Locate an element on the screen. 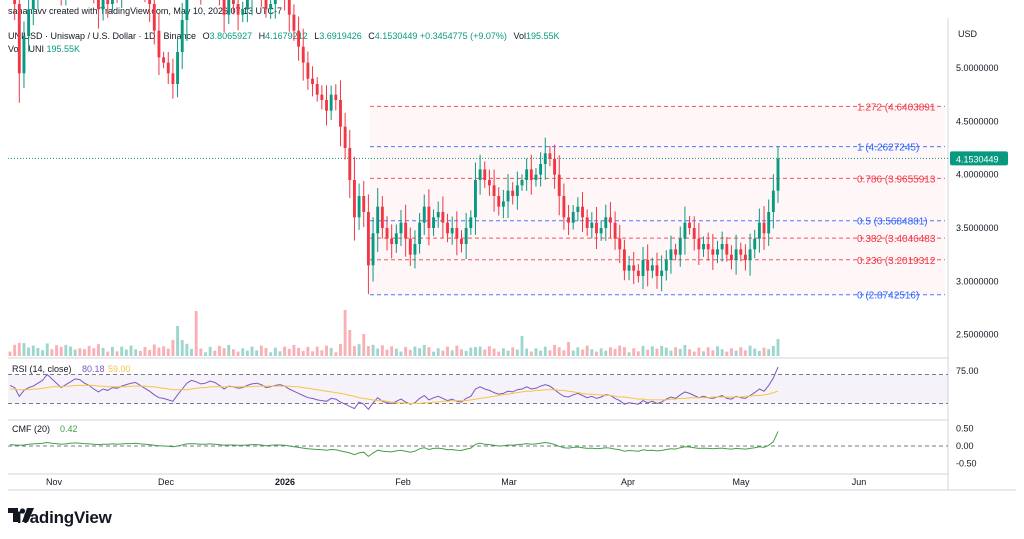 This screenshot has height=539, width=1024. volume-series-label: Vol · UNI is located at coordinates (26, 49).